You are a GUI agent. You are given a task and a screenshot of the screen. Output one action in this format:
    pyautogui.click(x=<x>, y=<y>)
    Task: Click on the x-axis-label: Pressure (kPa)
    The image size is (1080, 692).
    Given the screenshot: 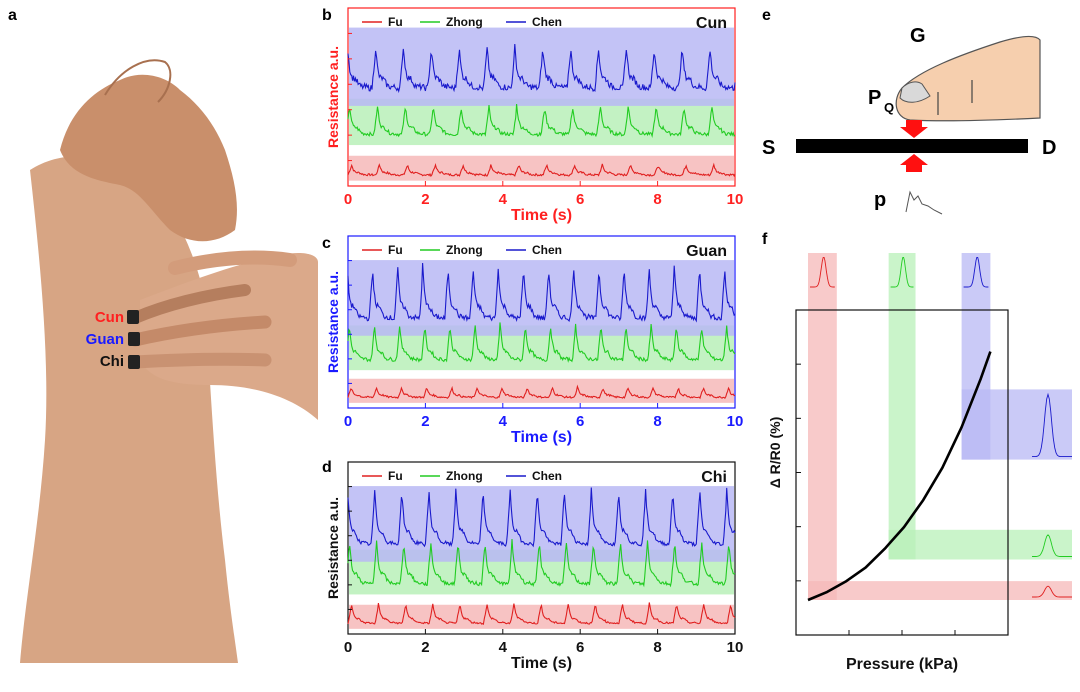 What is the action you would take?
    pyautogui.click(x=902, y=664)
    